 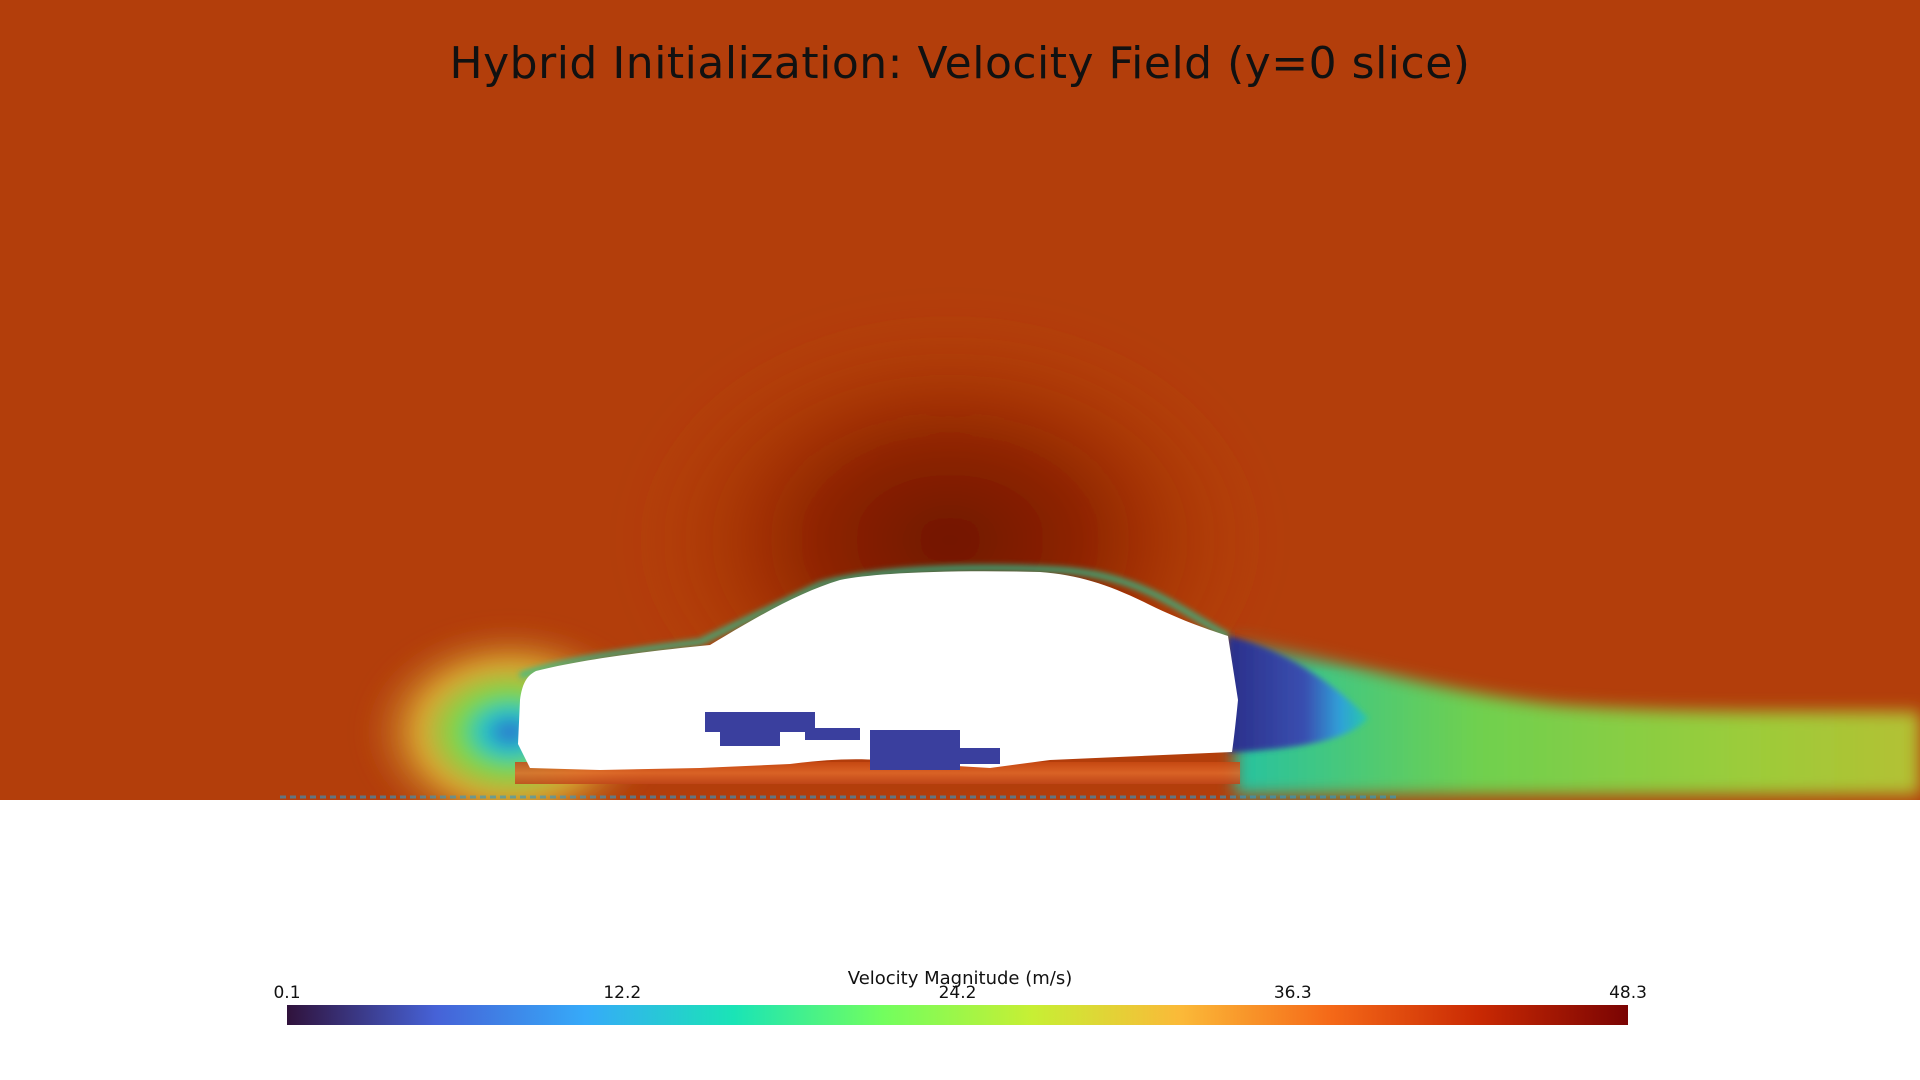 What do you see at coordinates (852, 741) in the screenshot?
I see `underbody-cavities` at bounding box center [852, 741].